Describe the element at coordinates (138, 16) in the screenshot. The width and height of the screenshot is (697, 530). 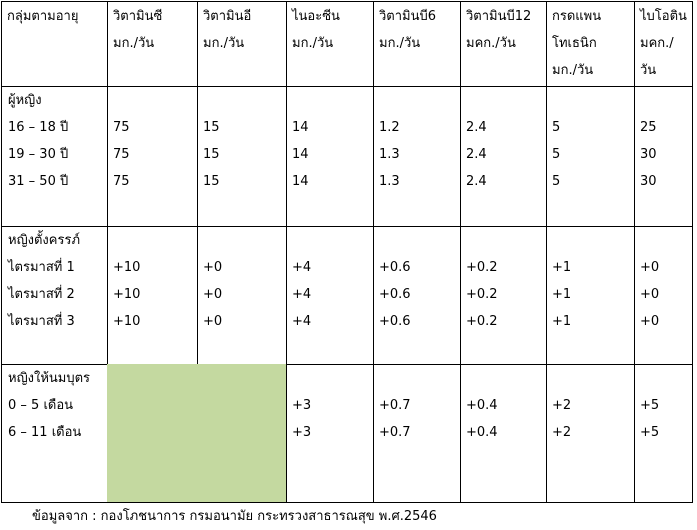
I see `header-text: วิตามินซี` at that location.